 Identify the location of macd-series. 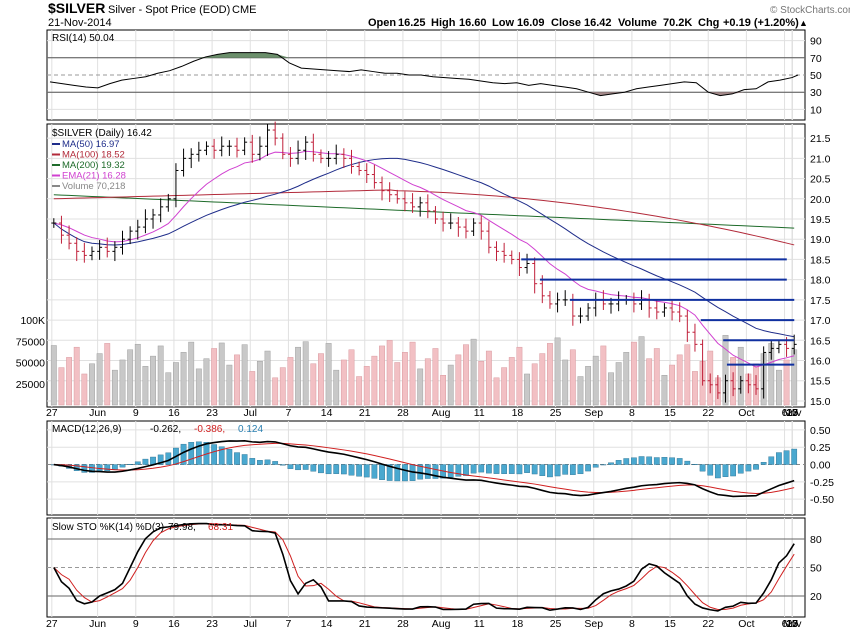
(424, 469).